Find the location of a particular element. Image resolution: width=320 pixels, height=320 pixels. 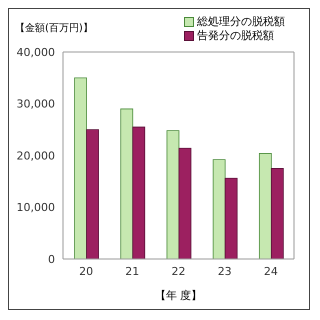

y-axis-title: 【金額(百万円)】 is located at coordinates (54, 28).